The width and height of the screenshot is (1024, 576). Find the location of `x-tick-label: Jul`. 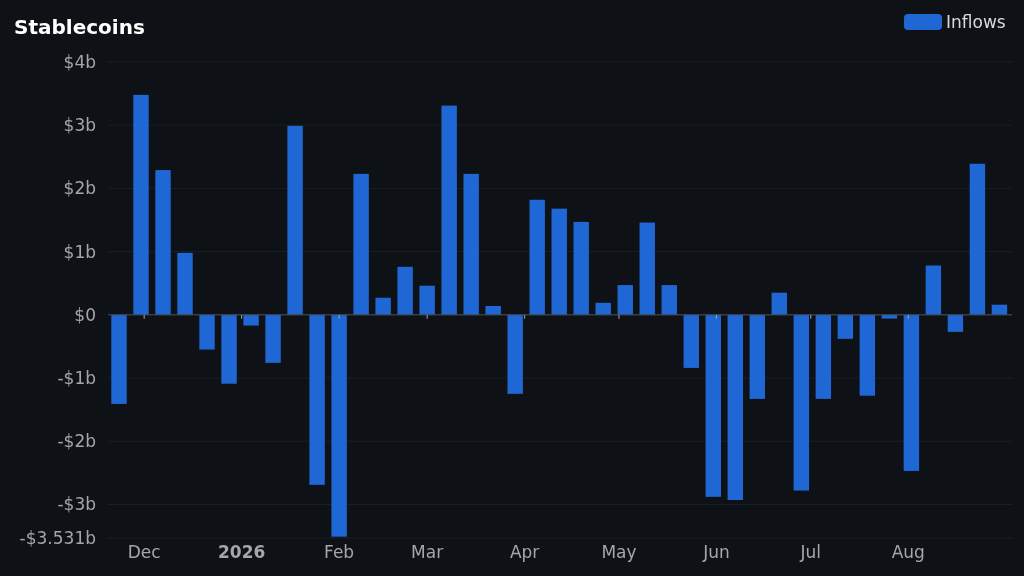

x-tick-label: Jul is located at coordinates (810, 552).